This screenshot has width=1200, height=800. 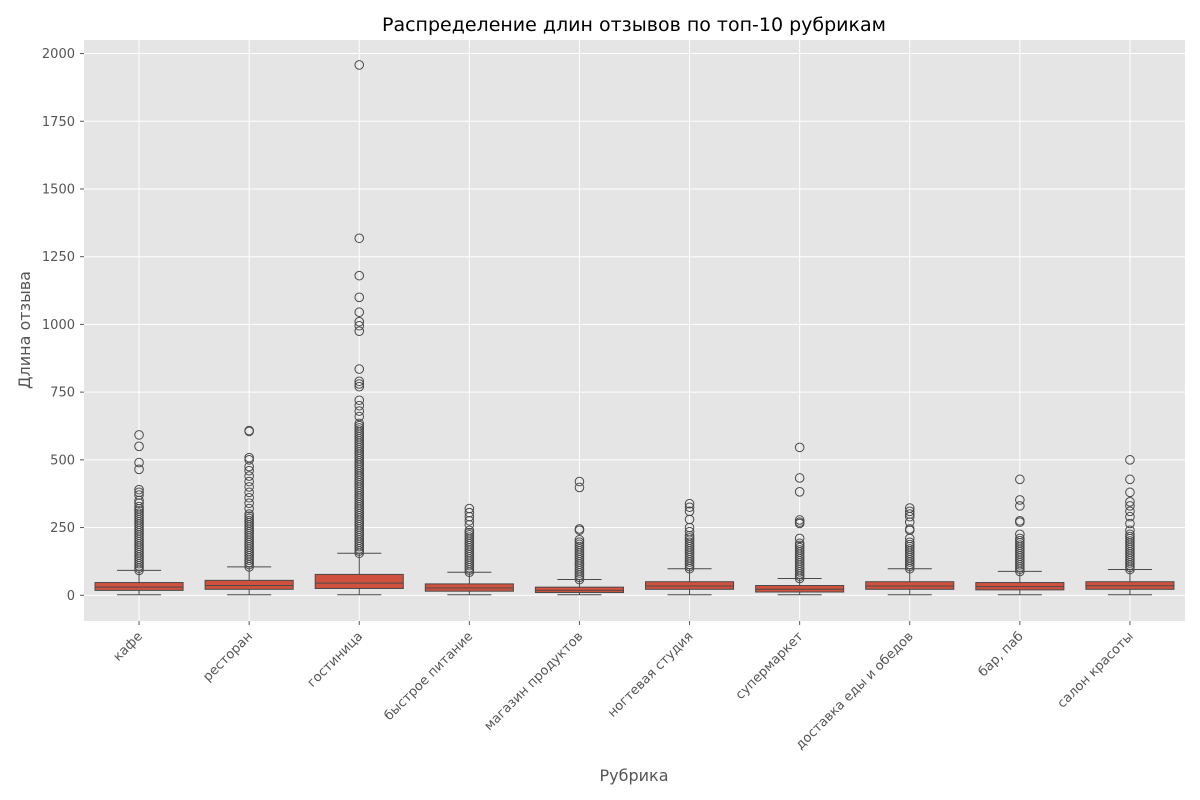 What do you see at coordinates (71, 596) in the screenshot?
I see `y-tick-label: 0` at bounding box center [71, 596].